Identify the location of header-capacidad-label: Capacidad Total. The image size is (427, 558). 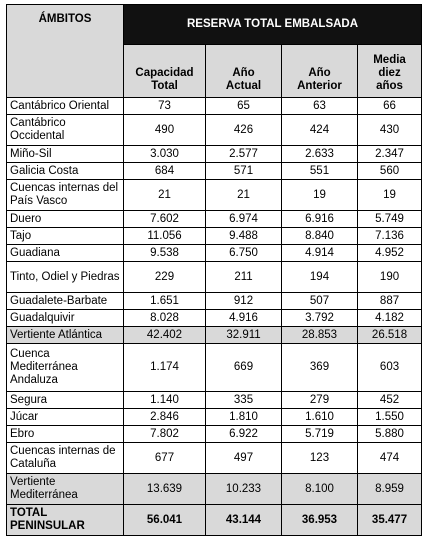
(164, 79).